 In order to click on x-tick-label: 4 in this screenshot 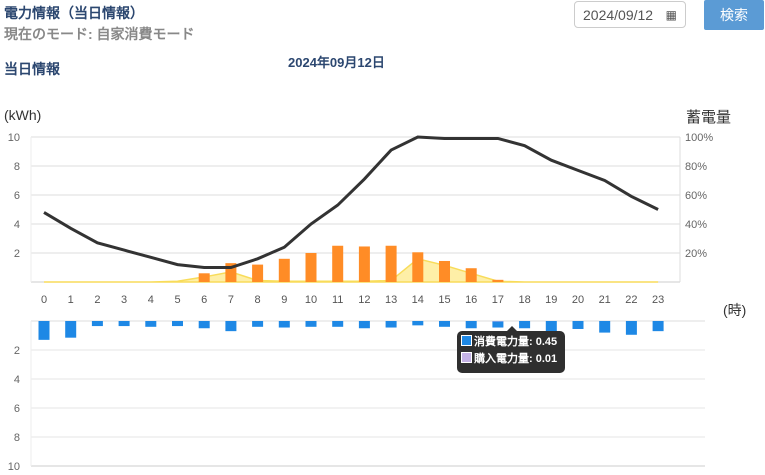, I will do `click(151, 300)`.